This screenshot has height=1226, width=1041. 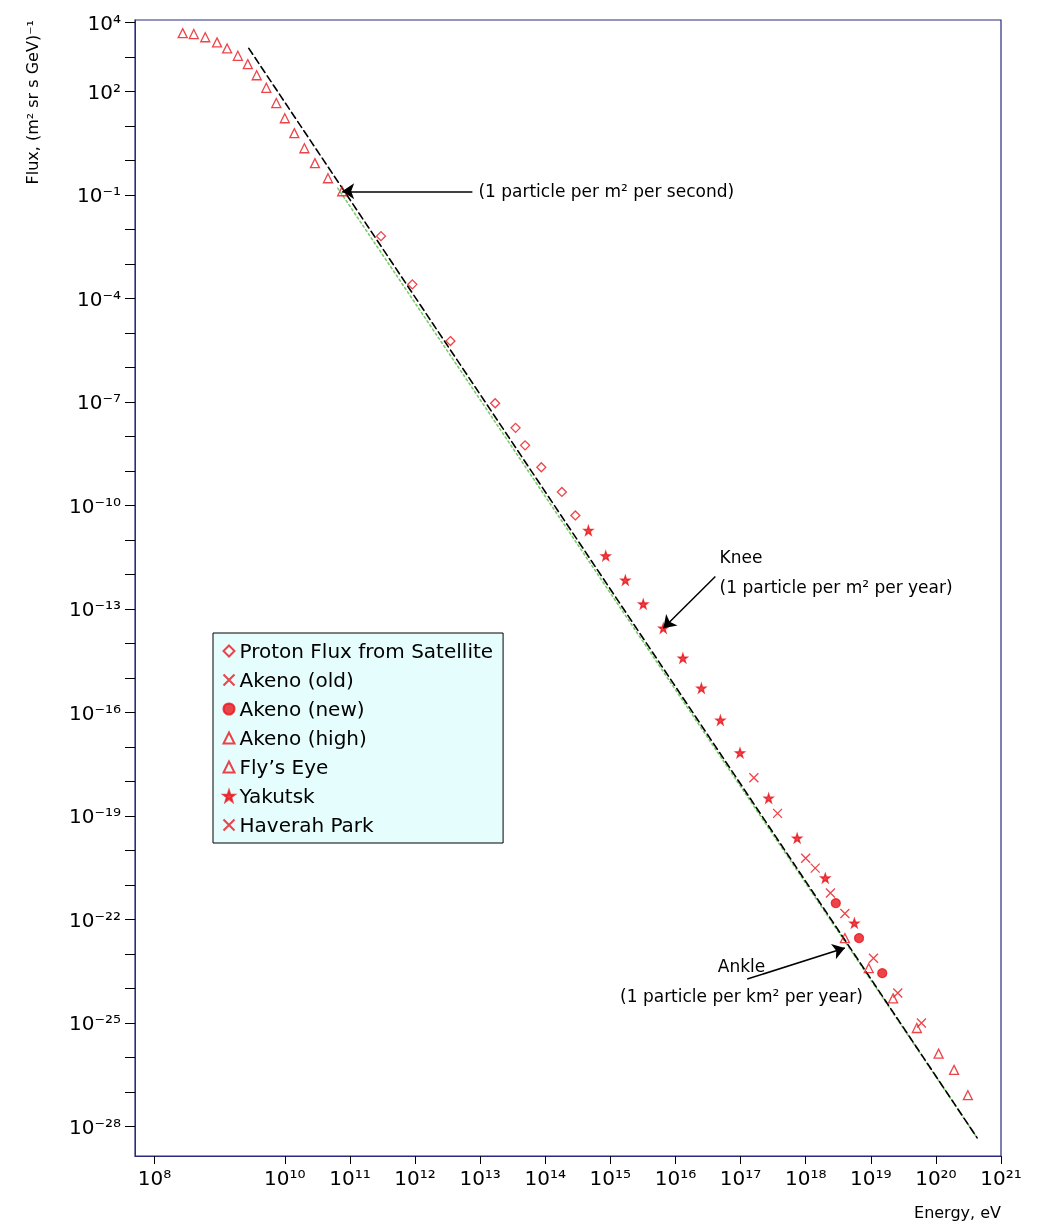 I want to click on legend-label: Akeno (old), so click(x=296, y=680).